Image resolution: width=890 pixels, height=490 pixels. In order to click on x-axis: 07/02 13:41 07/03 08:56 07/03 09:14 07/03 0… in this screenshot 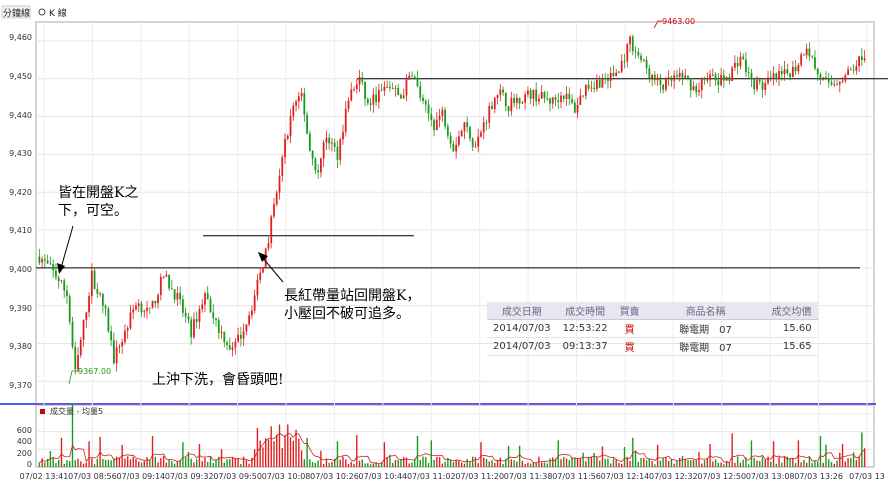, I will do `click(452, 476)`.